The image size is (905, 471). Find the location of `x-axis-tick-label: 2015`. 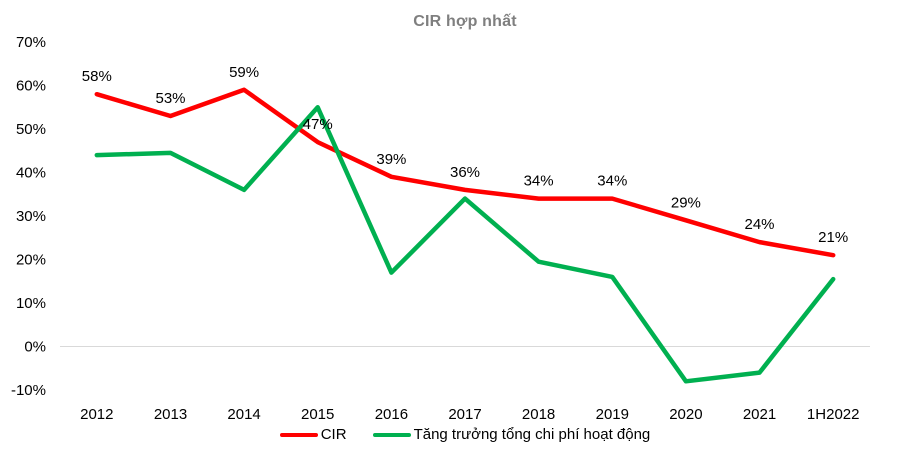

x-axis-tick-label: 2015 is located at coordinates (317, 414).